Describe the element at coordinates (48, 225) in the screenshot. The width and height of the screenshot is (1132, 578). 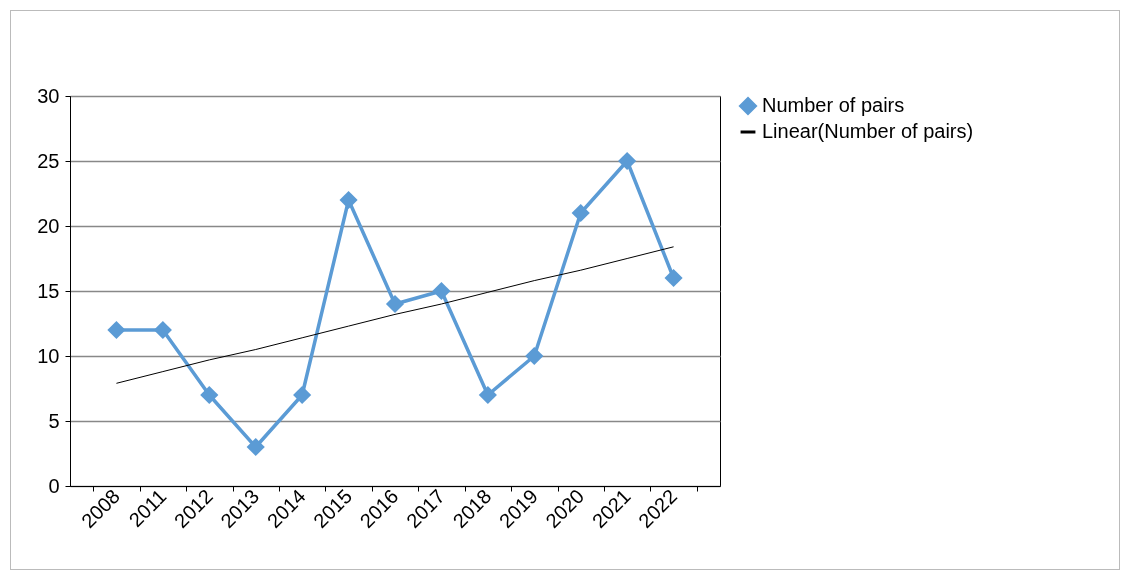
I see `y-tick-label: 20` at that location.